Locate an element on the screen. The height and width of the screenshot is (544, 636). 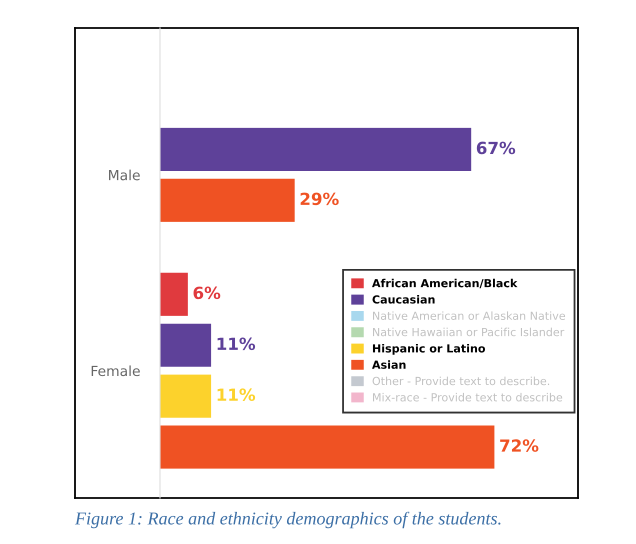
data-label: 29% is located at coordinates (319, 199).